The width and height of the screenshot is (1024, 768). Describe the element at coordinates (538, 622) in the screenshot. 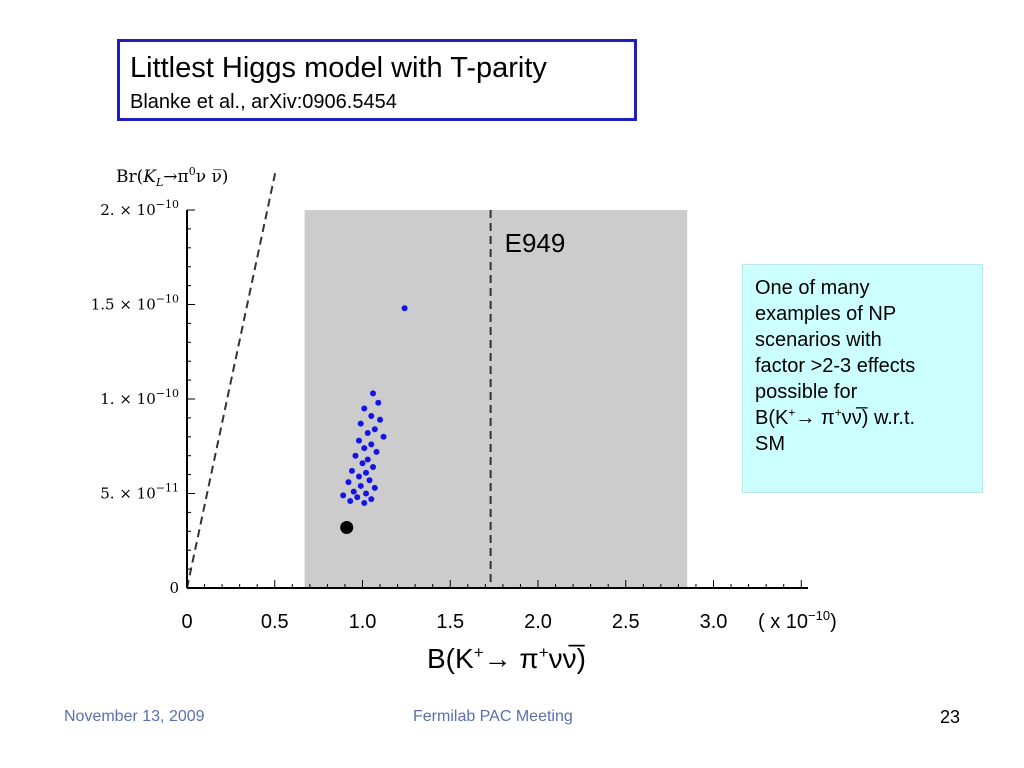

I see `x-tick-label: 2.0` at that location.